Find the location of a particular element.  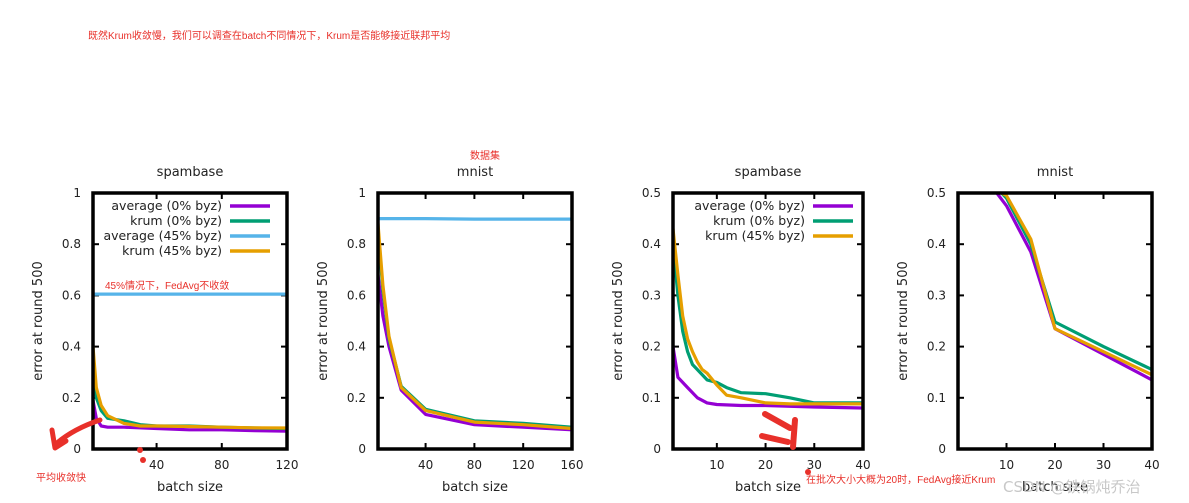

legend-label-average-45-byz: average (45% byz) is located at coordinates (162, 235).